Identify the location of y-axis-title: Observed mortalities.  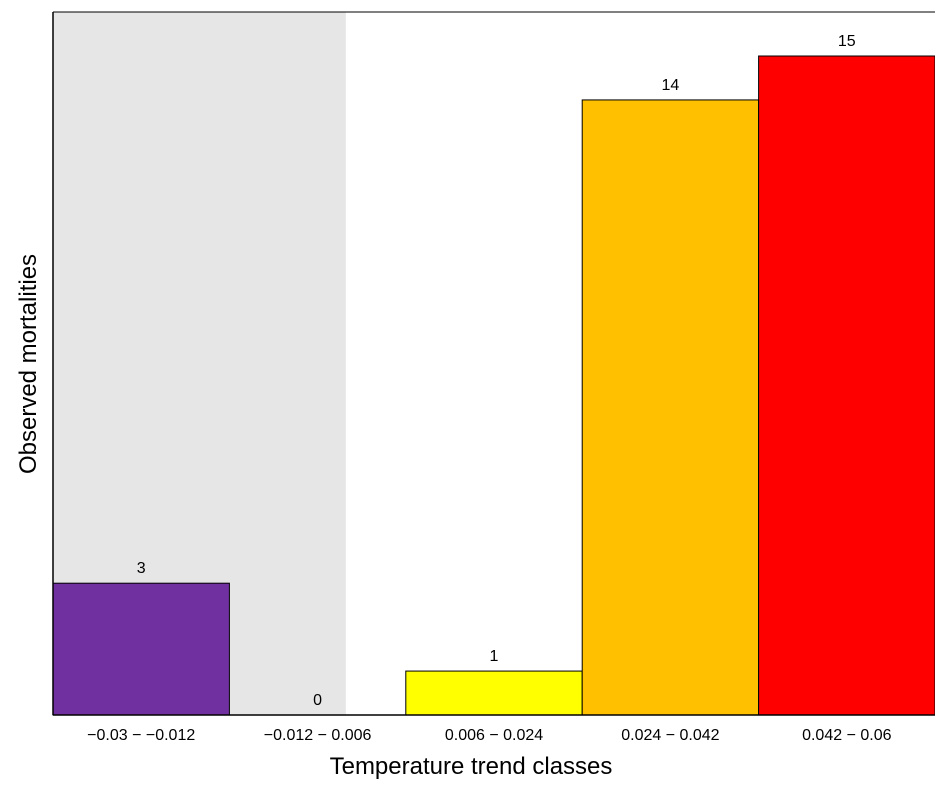
(28, 364).